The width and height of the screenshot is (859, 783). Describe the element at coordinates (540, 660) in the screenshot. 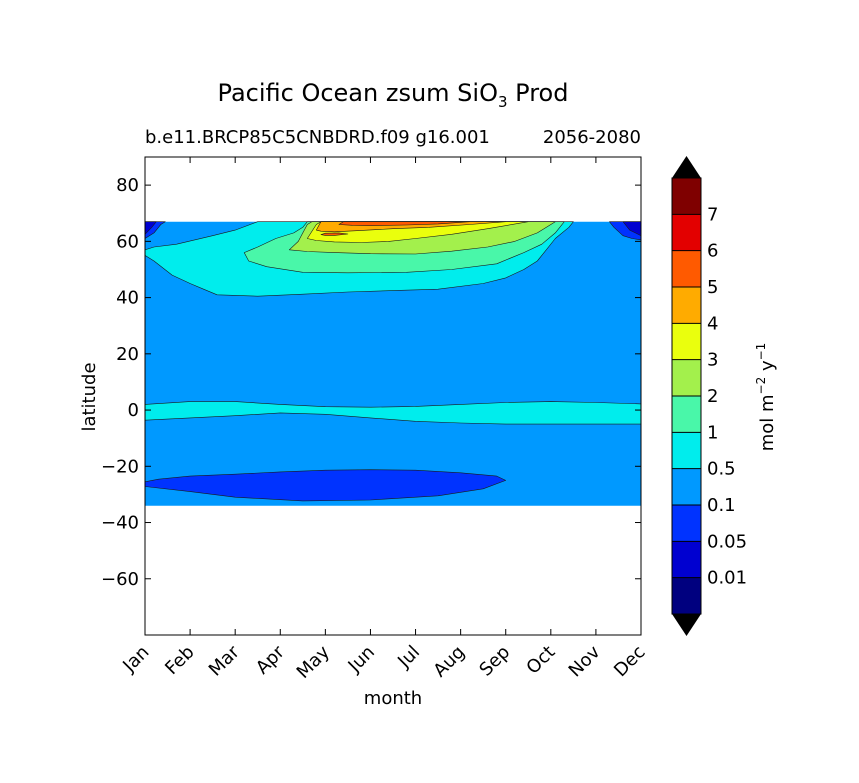

I see `x-tick-label: Oct` at that location.